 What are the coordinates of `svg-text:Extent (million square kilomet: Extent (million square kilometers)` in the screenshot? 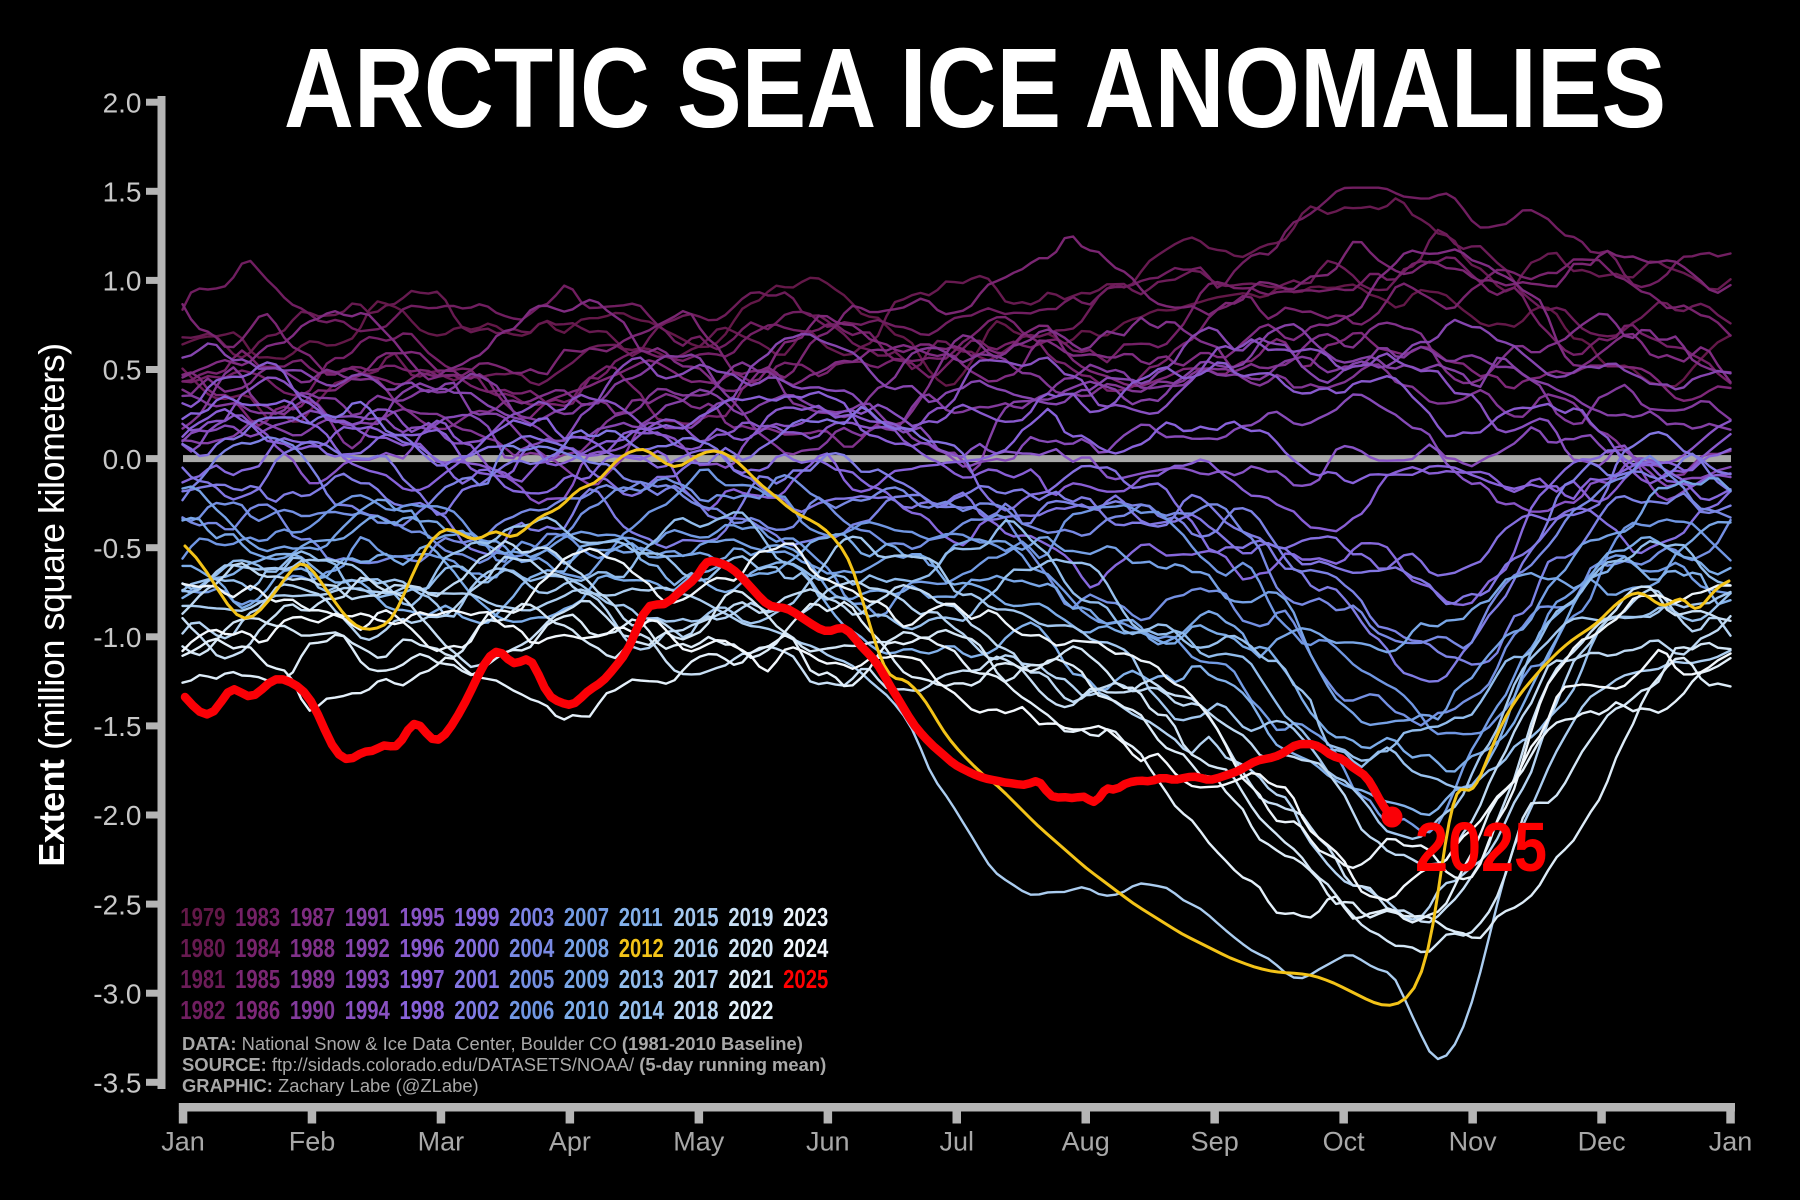 It's located at (51, 604).